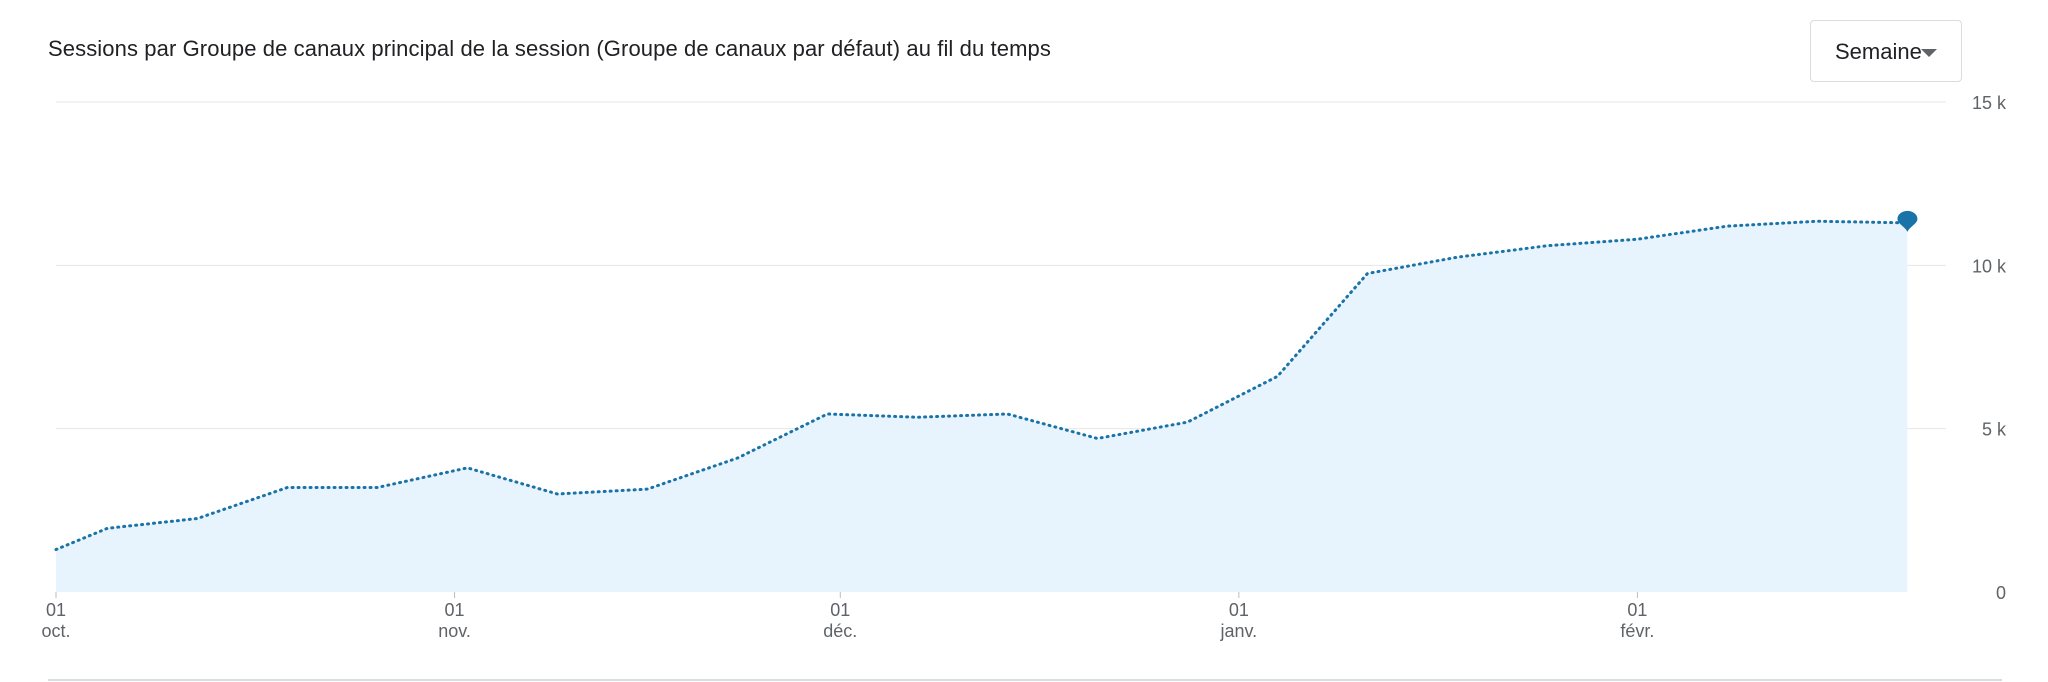  What do you see at coordinates (1994, 430) in the screenshot?
I see `y-tick-label: 5 k` at bounding box center [1994, 430].